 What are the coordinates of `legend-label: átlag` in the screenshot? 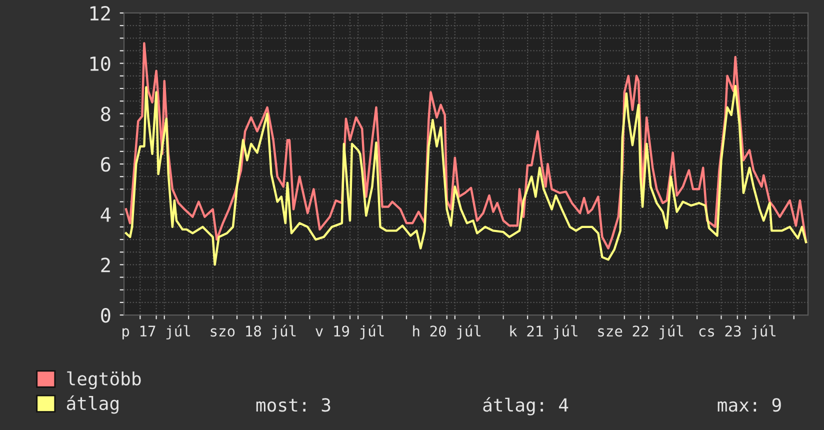 It's located at (92, 404).